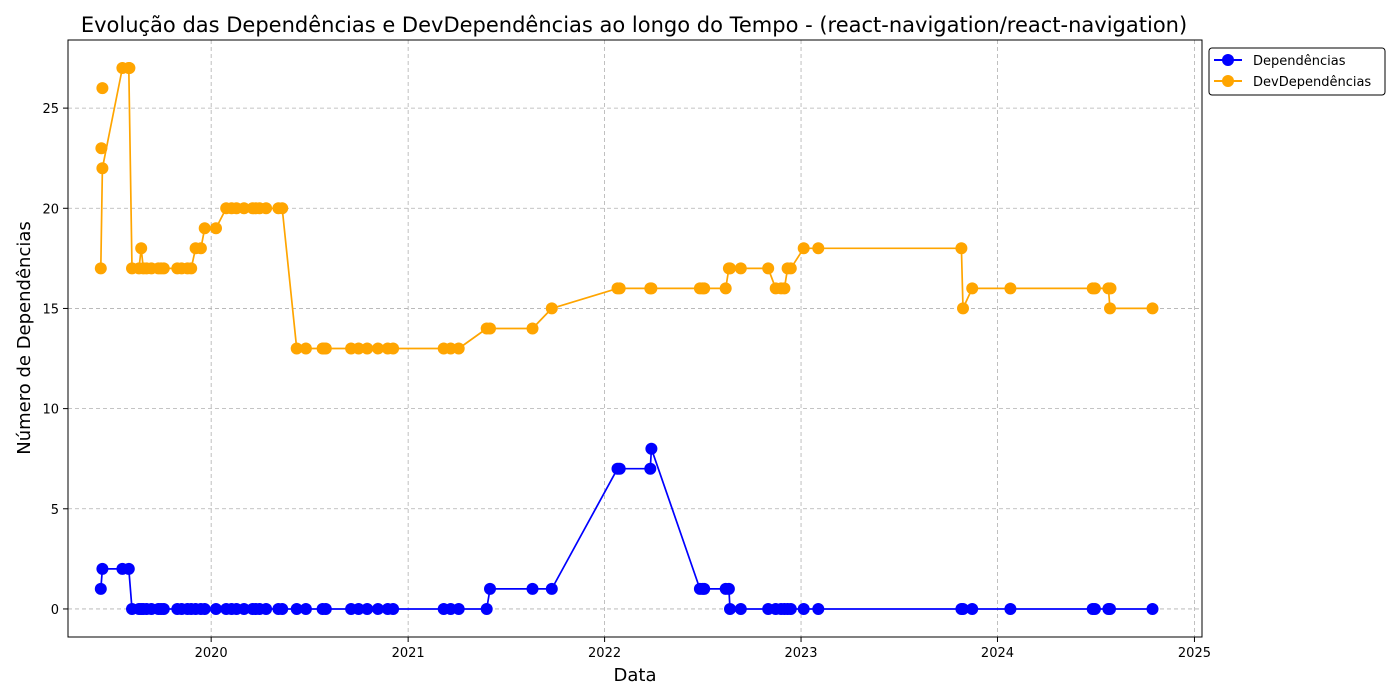  Describe the element at coordinates (408, 653) in the screenshot. I see `x-tick-label: 2021` at that location.